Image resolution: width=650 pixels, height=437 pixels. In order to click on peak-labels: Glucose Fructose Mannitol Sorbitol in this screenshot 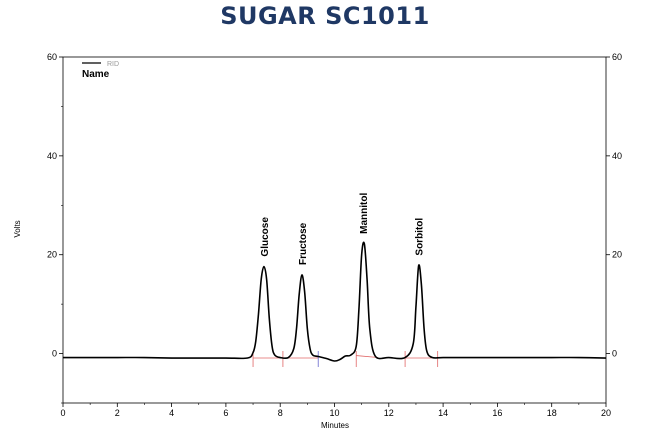, I will do `click(343, 229)`.